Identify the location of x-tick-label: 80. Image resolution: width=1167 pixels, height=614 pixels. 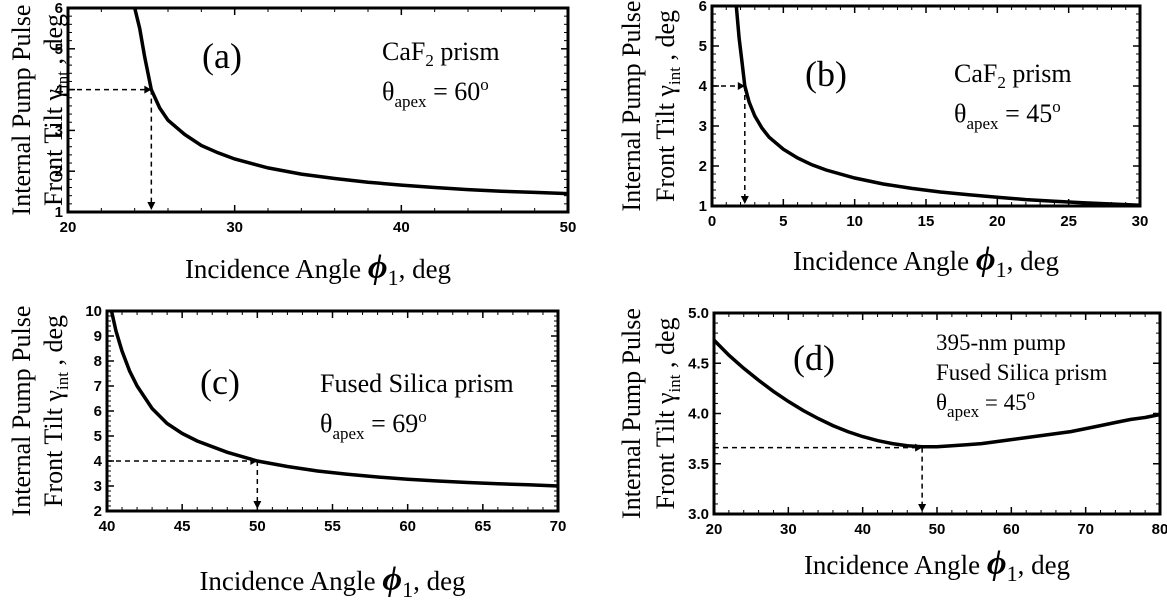
(1159, 529).